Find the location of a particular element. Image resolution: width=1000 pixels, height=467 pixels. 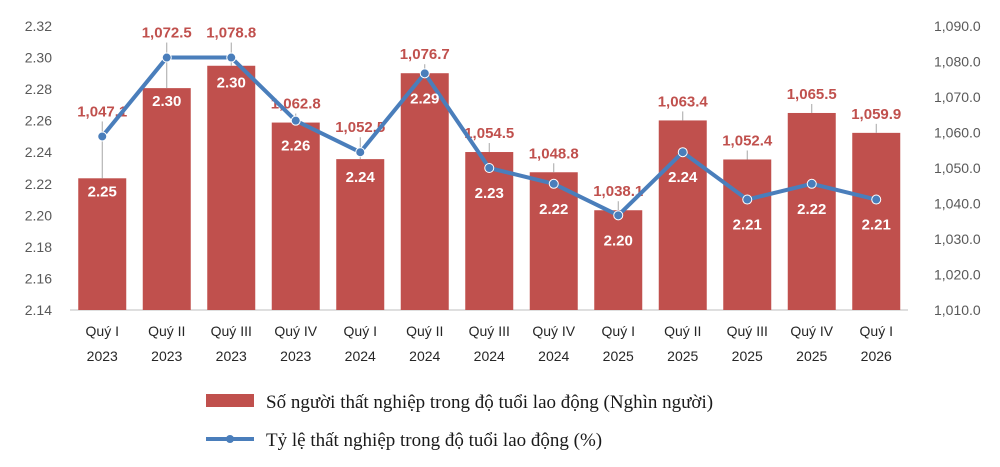

rate-value-label: 2.30 is located at coordinates (231, 83).